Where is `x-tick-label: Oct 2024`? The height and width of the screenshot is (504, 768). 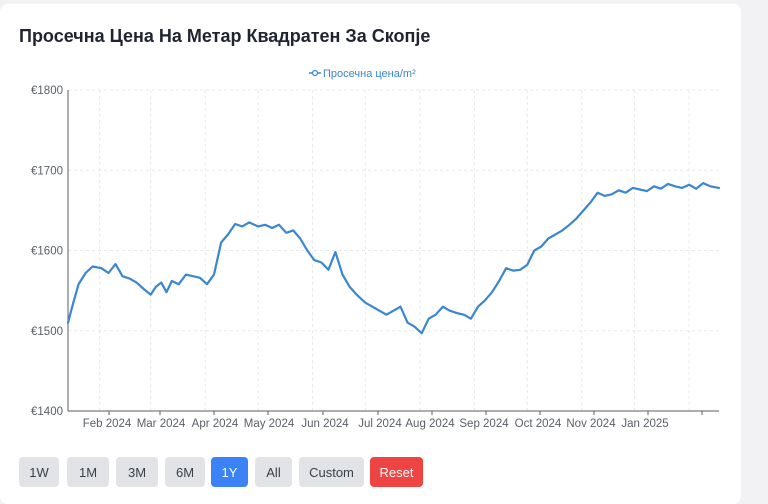 x-tick-label: Oct 2024 is located at coordinates (538, 424).